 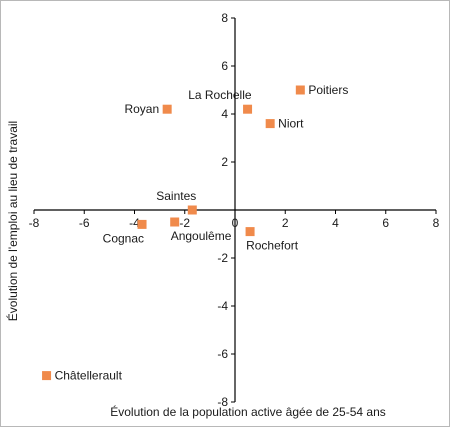 I want to click on point-label-niort: Niort, so click(x=291, y=124).